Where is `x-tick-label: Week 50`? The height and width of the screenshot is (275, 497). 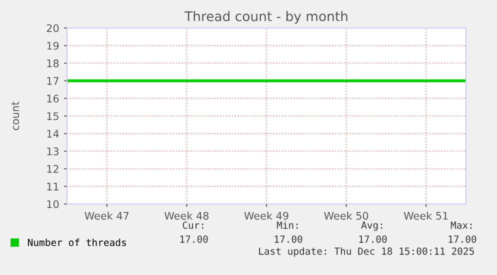 x-tick-label: Week 50 is located at coordinates (346, 216).